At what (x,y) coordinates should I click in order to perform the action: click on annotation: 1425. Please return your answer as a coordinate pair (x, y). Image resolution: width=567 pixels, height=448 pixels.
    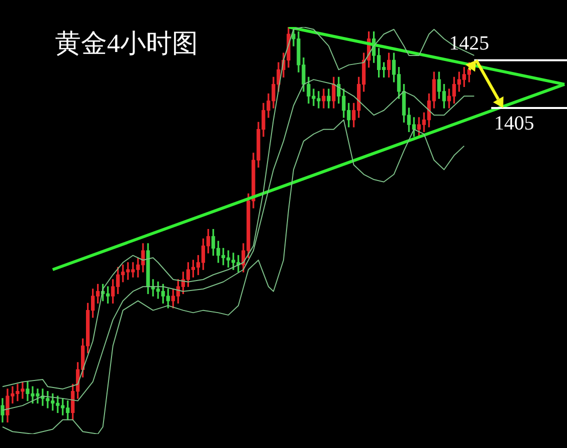
    Looking at the image, I should click on (469, 43).